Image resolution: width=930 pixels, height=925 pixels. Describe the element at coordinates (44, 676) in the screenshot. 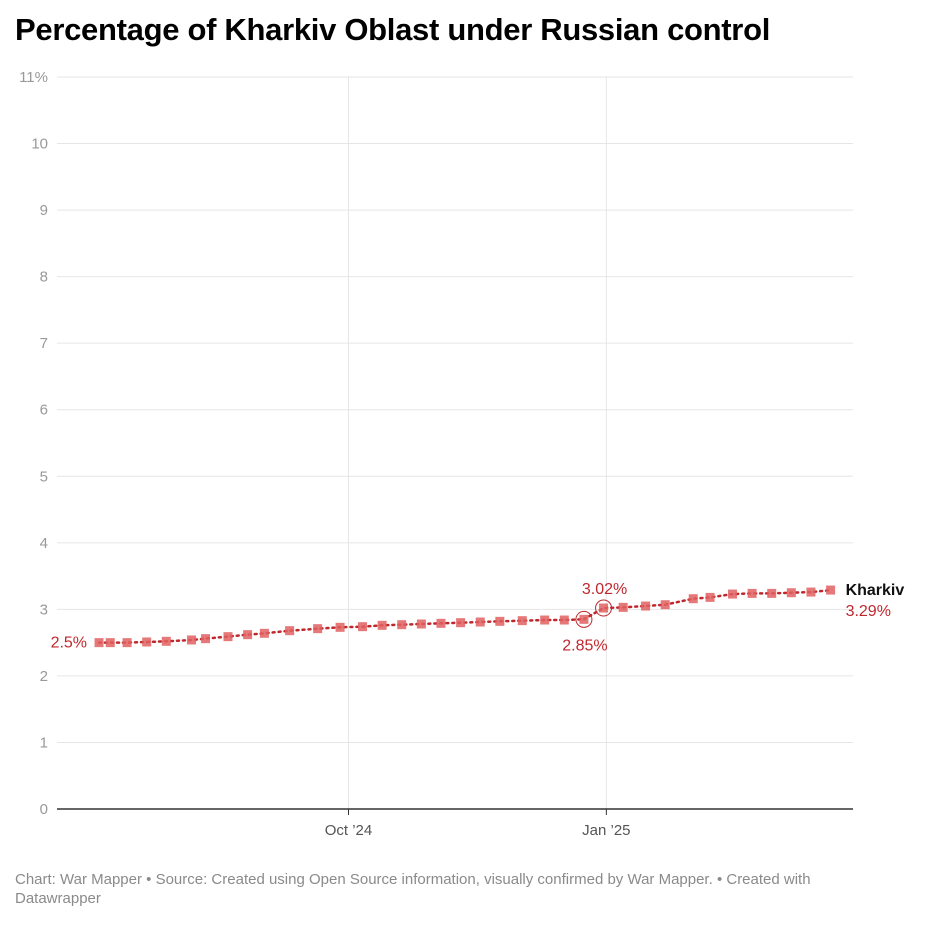

I see `y-tick-label: 2` at that location.